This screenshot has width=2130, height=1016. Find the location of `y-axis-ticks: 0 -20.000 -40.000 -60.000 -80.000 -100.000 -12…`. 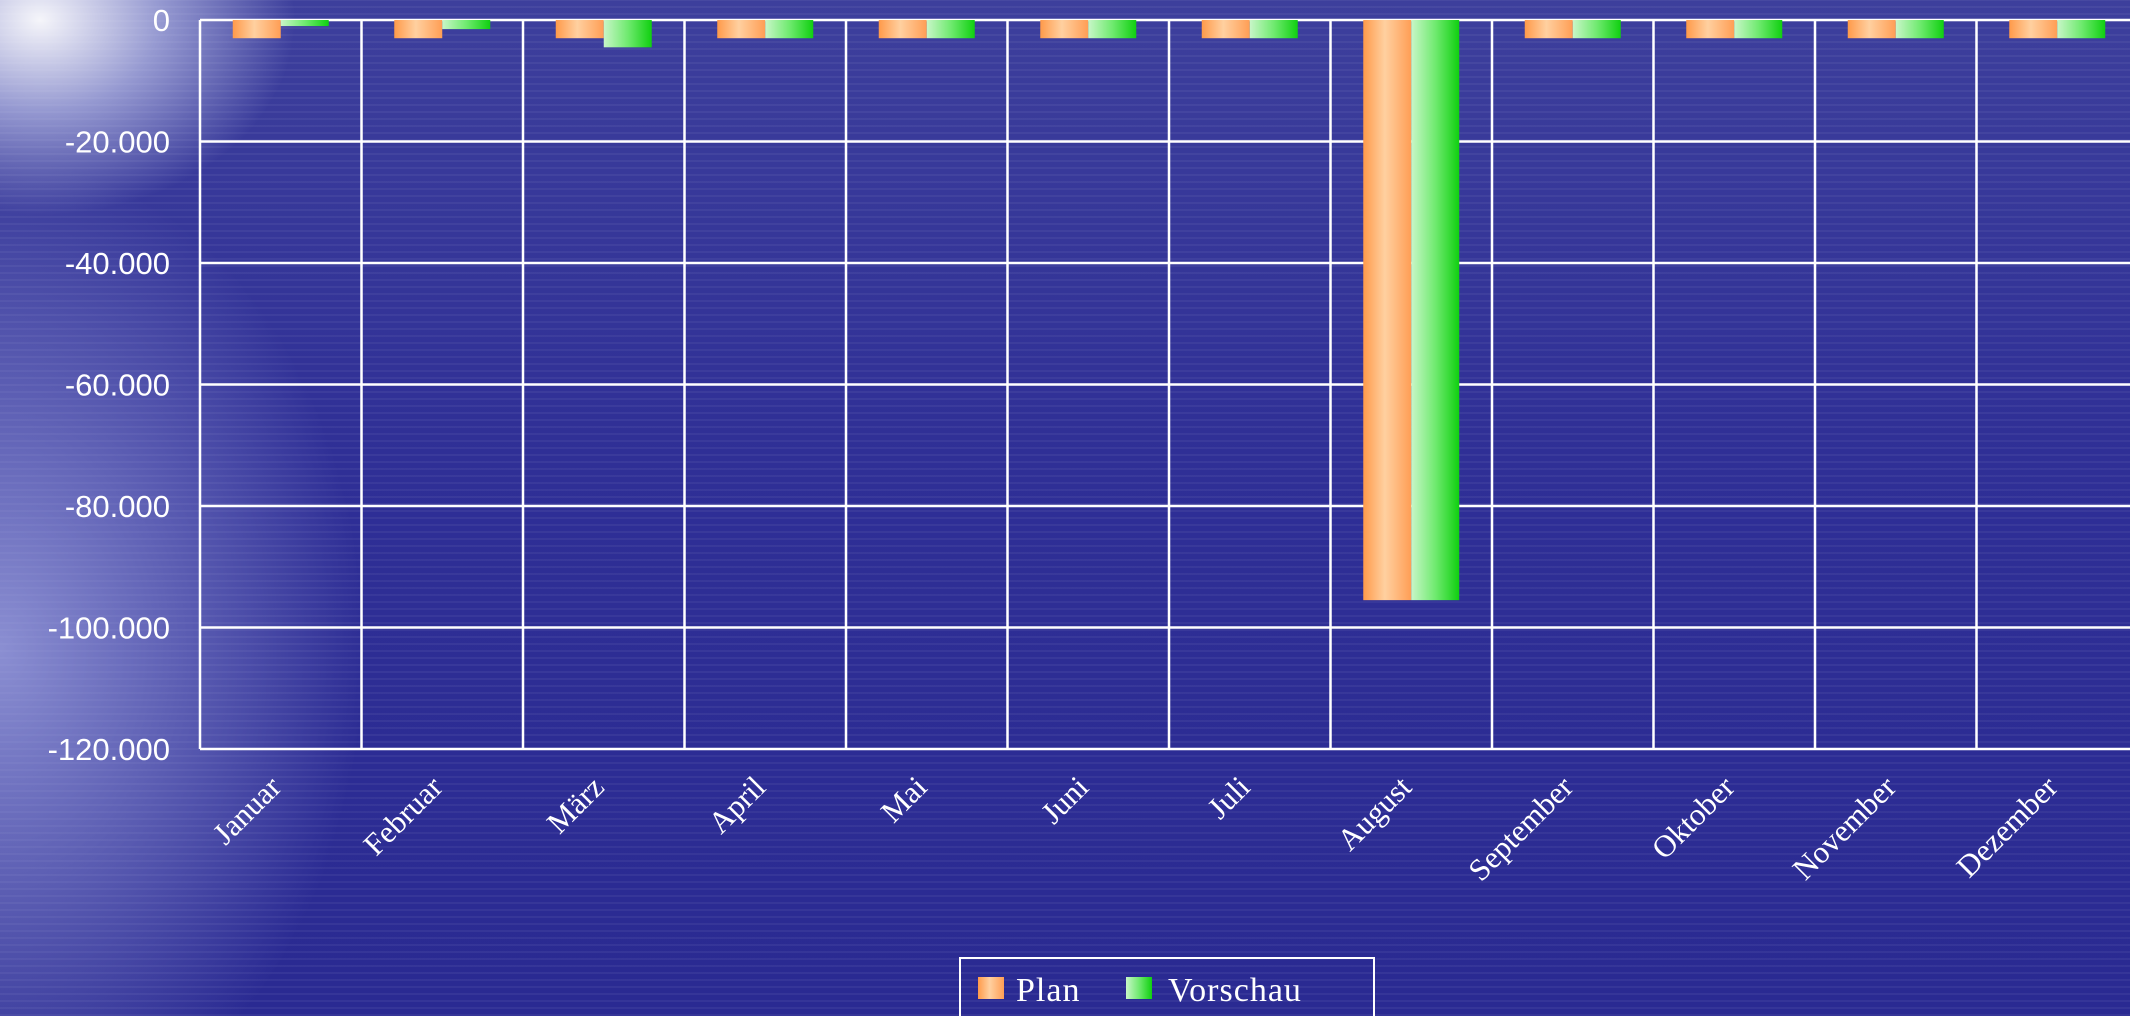

y-axis-ticks: 0 -20.000 -40.000 -60.000 -80.000 -100.000 -12… is located at coordinates (109, 385).